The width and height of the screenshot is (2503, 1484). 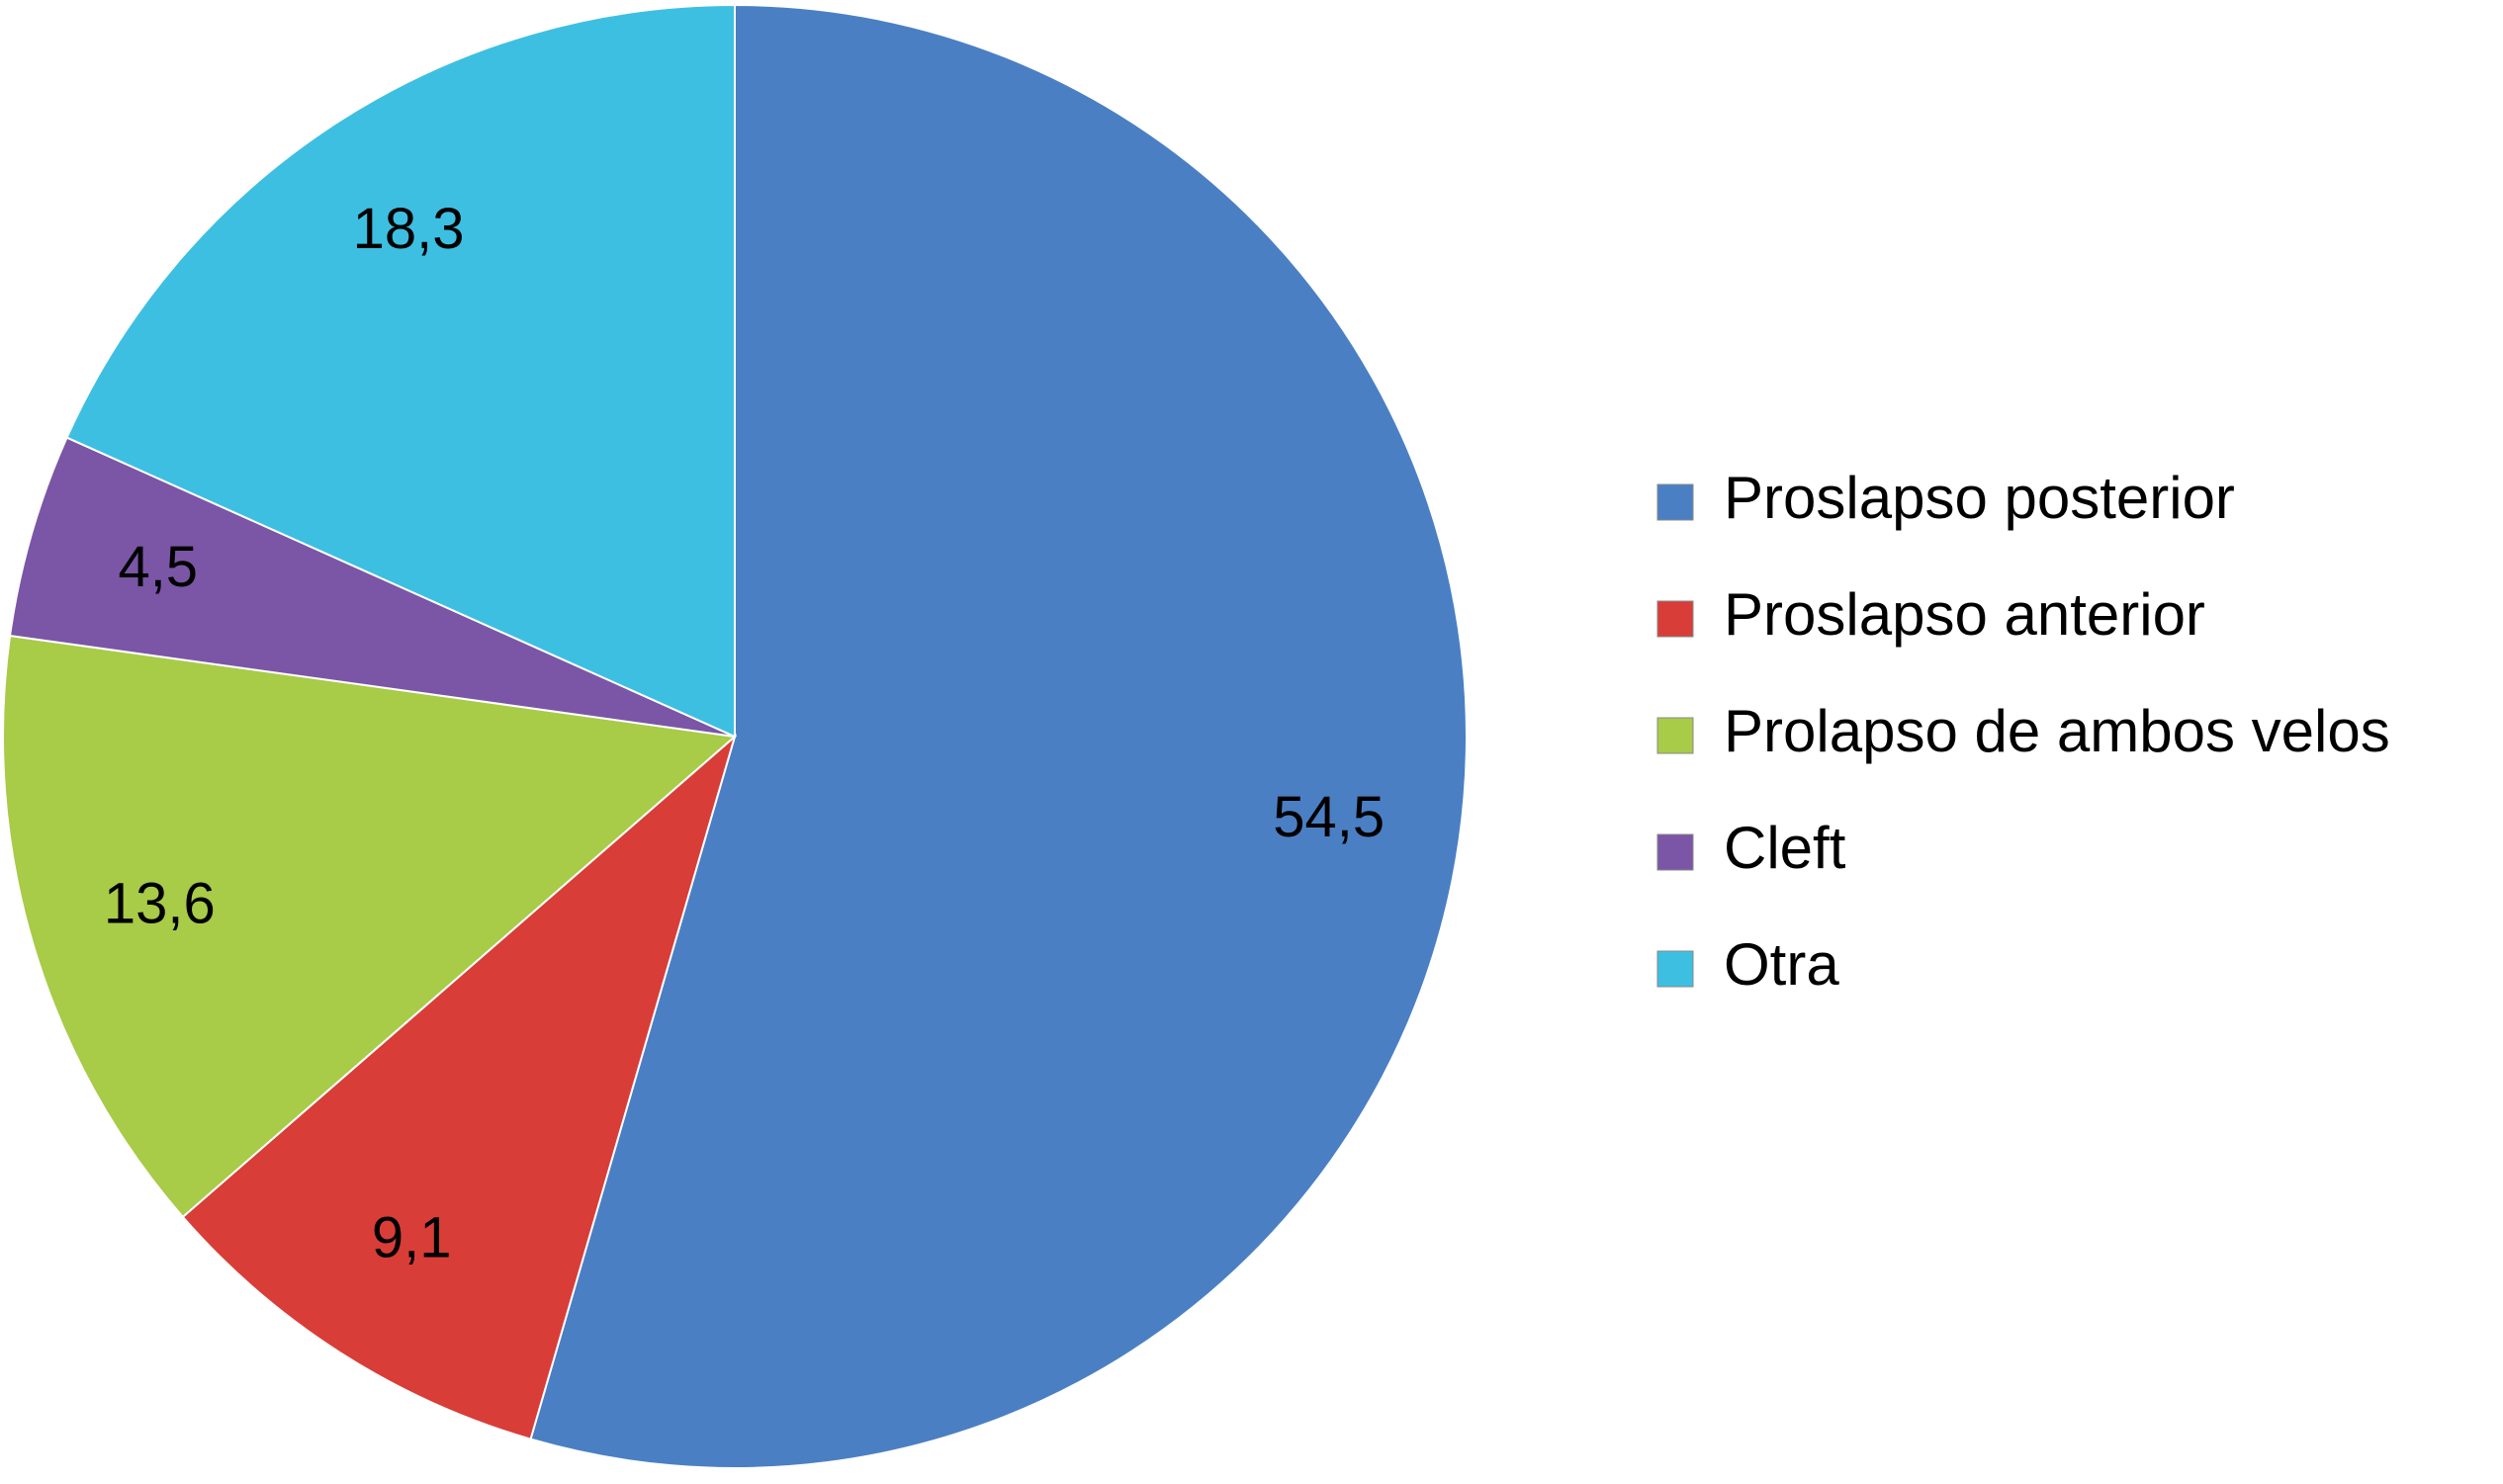 What do you see at coordinates (412, 1238) in the screenshot?
I see `data-label: 9,1` at bounding box center [412, 1238].